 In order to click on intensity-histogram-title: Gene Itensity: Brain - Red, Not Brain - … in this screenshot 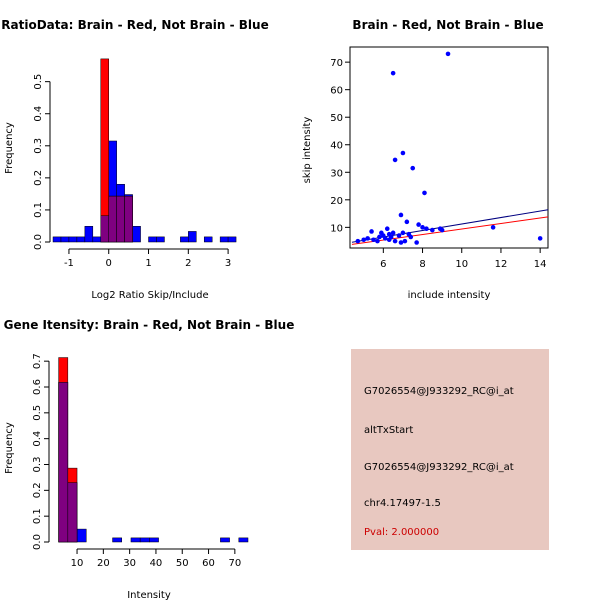, I will do `click(149, 325)`.